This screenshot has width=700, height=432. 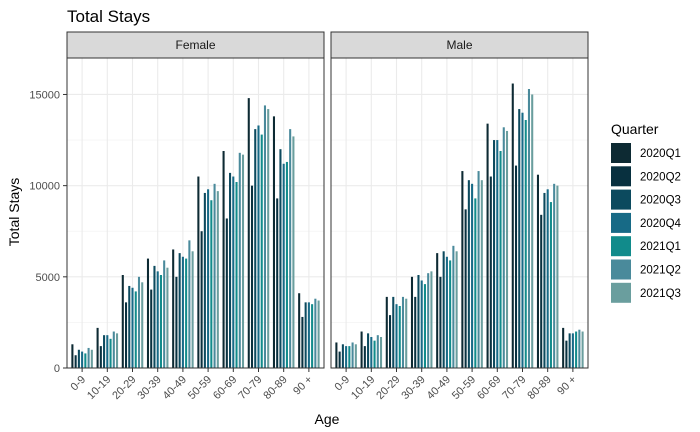 I want to click on legend-label: 2020Q3, so click(x=660, y=201).